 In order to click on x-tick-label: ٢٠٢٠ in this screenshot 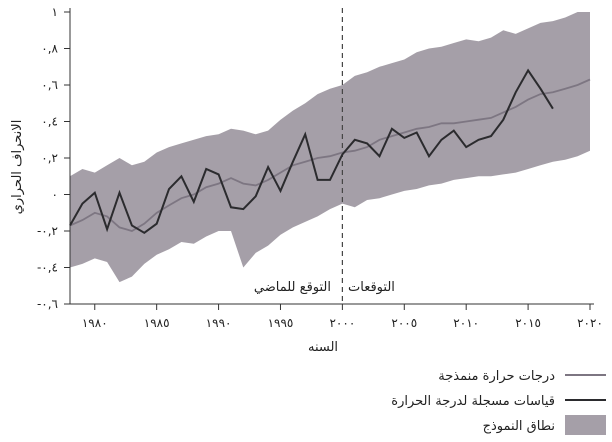, I will do `click(590, 323)`.